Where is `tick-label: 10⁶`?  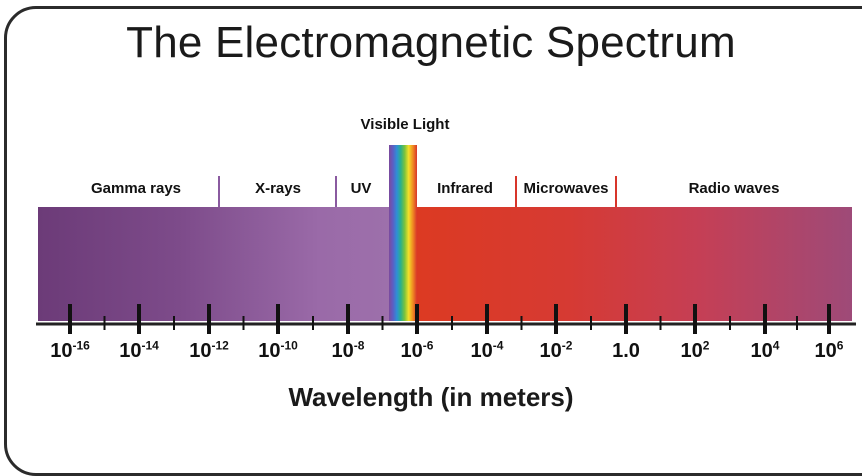 tick-label: 10⁶ is located at coordinates (829, 350).